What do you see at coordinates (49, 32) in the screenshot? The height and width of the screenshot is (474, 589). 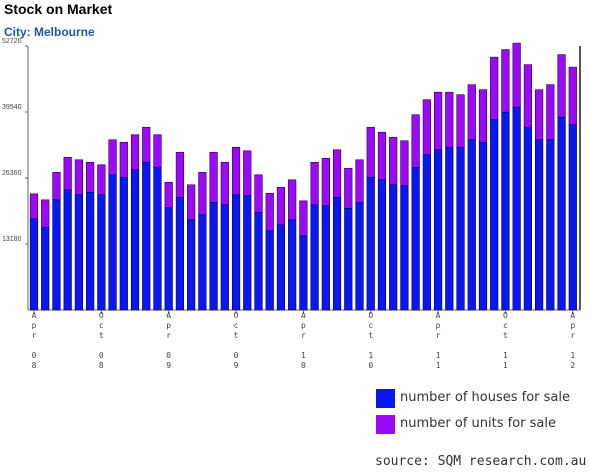 I see `chart-subtitle: City: Melbourne` at bounding box center [49, 32].